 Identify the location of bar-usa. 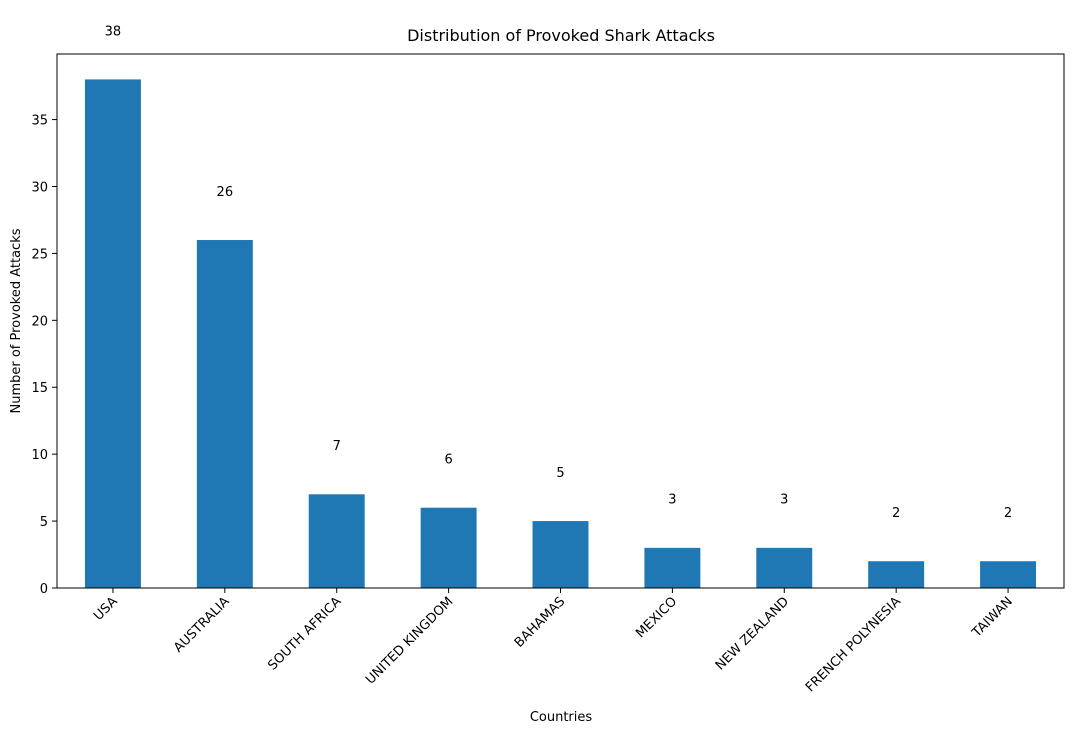
(112, 333).